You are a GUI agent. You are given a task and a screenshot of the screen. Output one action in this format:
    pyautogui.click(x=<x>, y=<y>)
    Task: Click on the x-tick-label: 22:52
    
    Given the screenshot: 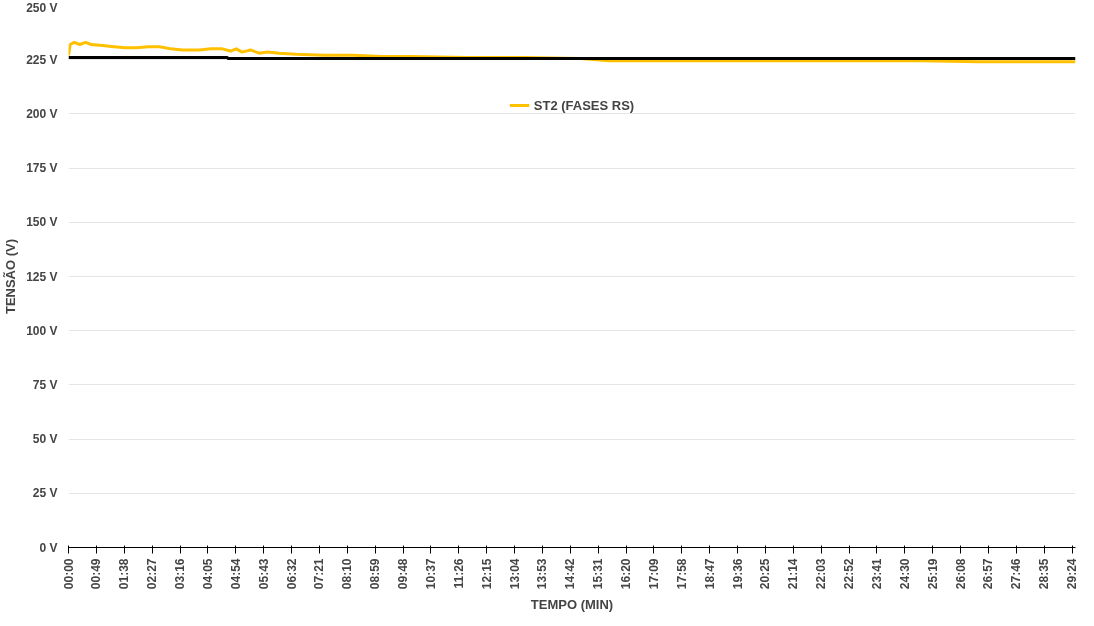 What is the action you would take?
    pyautogui.click(x=849, y=574)
    